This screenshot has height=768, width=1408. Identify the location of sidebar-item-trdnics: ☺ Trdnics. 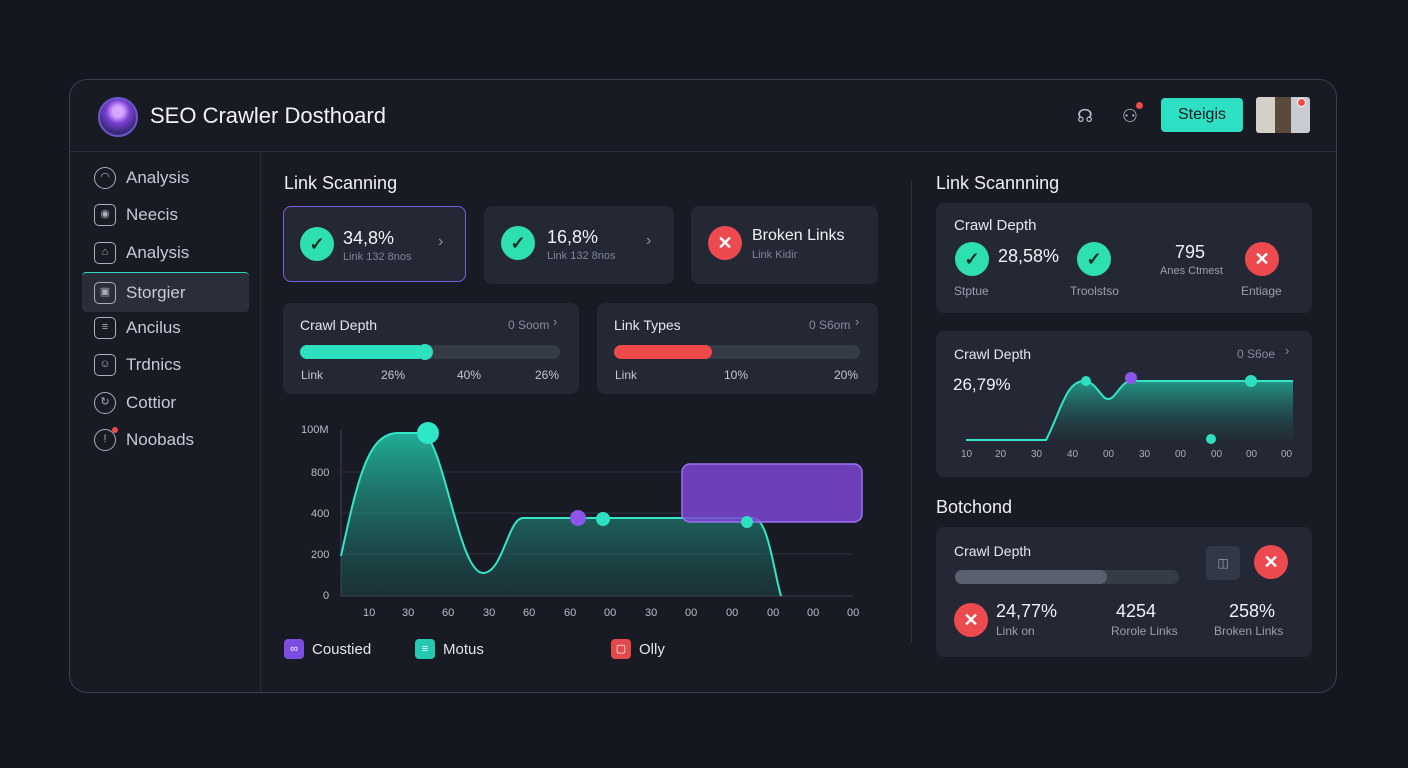
(165, 365).